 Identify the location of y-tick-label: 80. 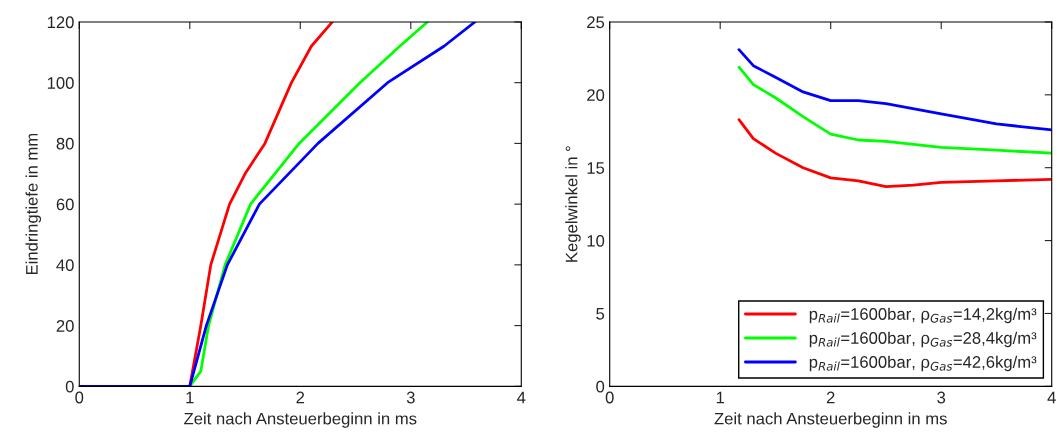
(65, 143).